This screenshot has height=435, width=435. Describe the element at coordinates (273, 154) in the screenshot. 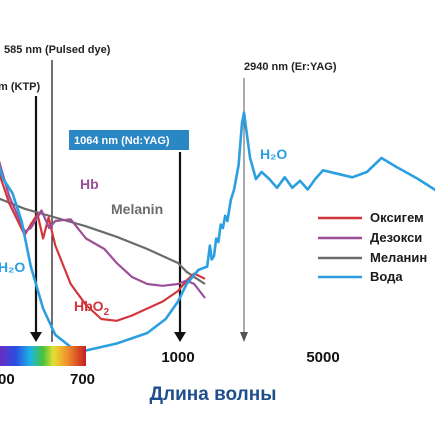

I see `label-water-right: H₂O` at that location.